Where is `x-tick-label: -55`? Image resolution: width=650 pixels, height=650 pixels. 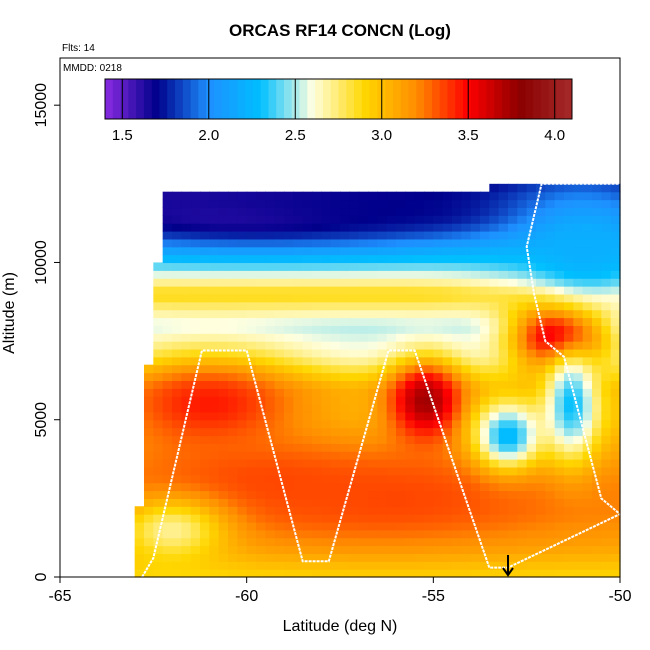 x-tick-label: -55 is located at coordinates (433, 596).